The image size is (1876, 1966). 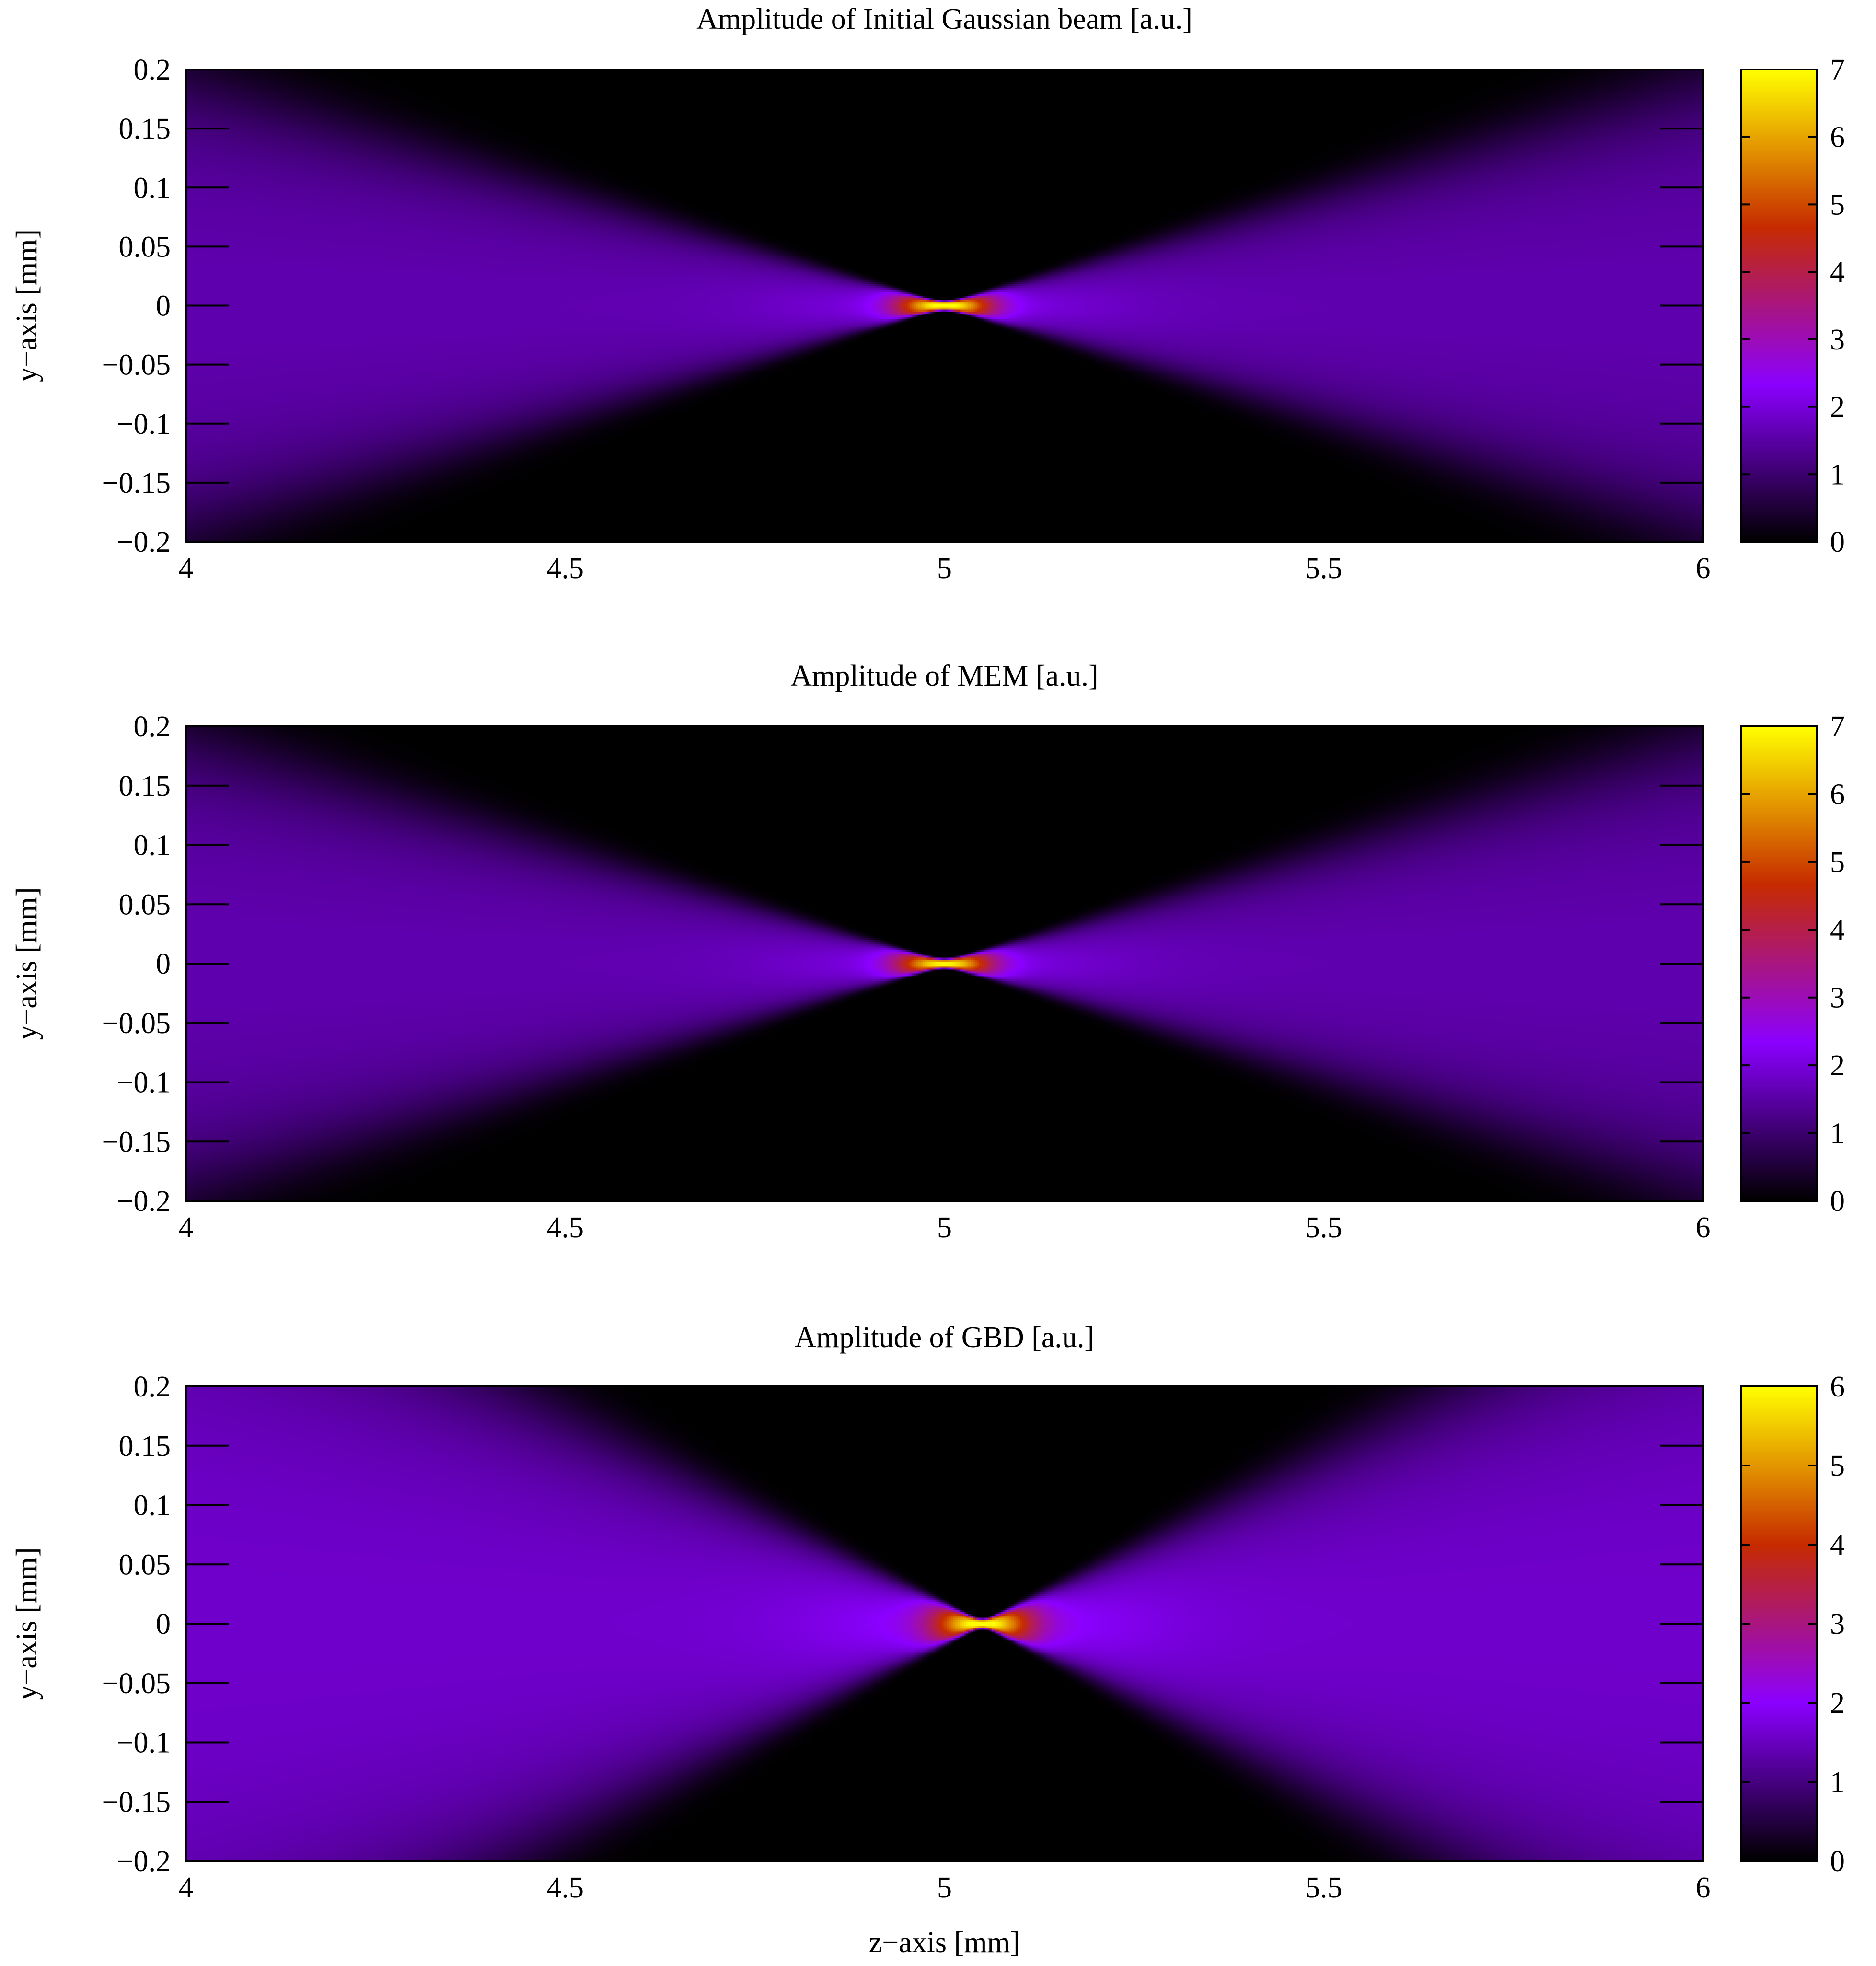 I want to click on panel-title: Amplitude of GBD [a.u.], so click(x=944, y=1337).